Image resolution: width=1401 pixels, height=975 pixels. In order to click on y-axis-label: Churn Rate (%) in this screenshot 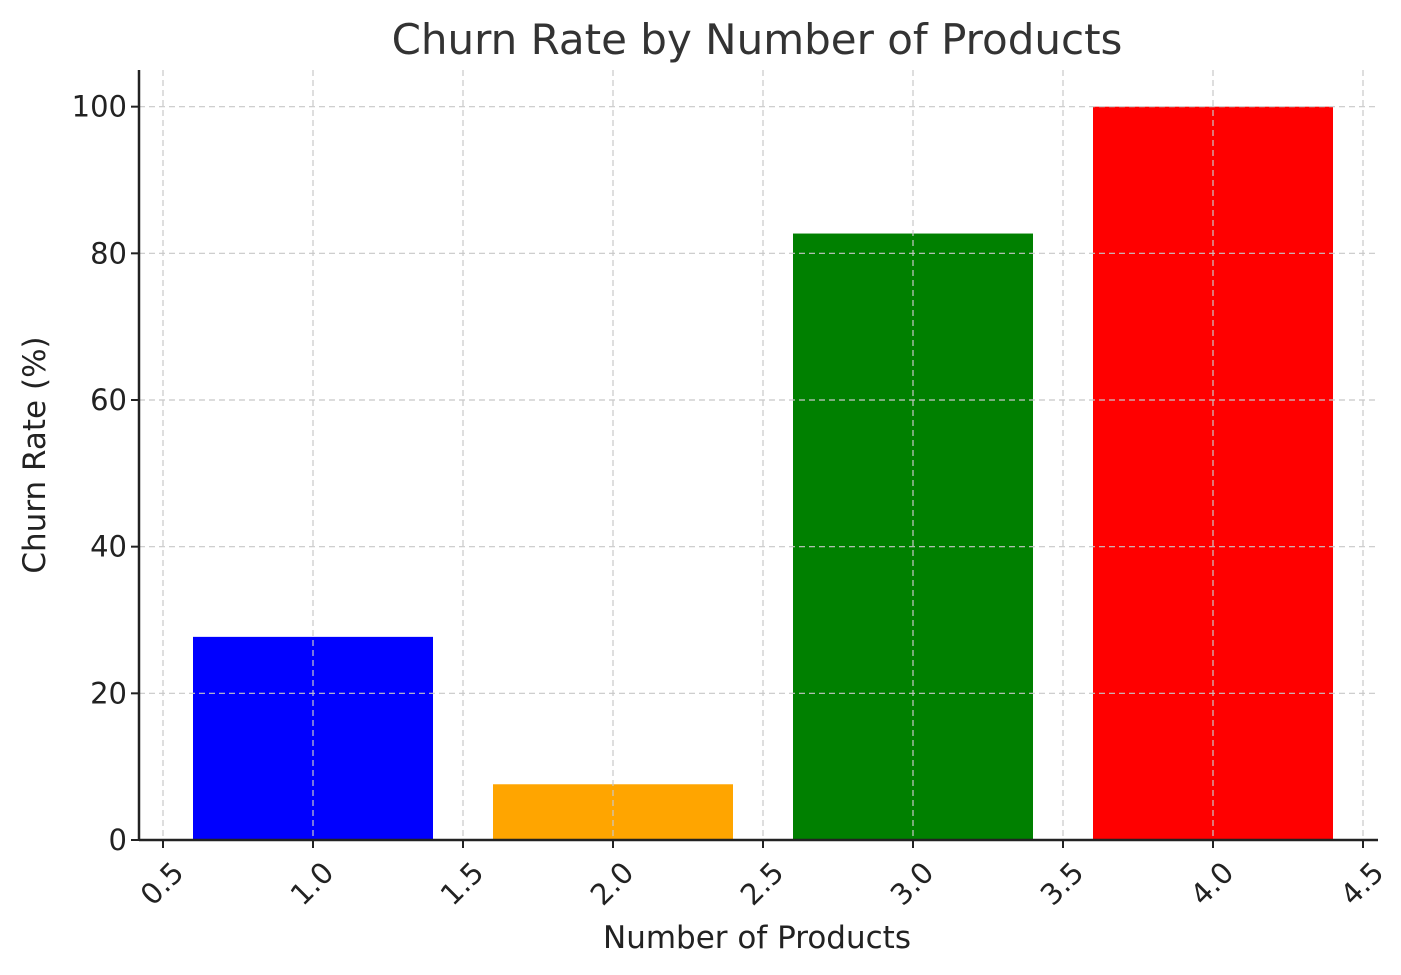, I will do `click(35, 454)`.